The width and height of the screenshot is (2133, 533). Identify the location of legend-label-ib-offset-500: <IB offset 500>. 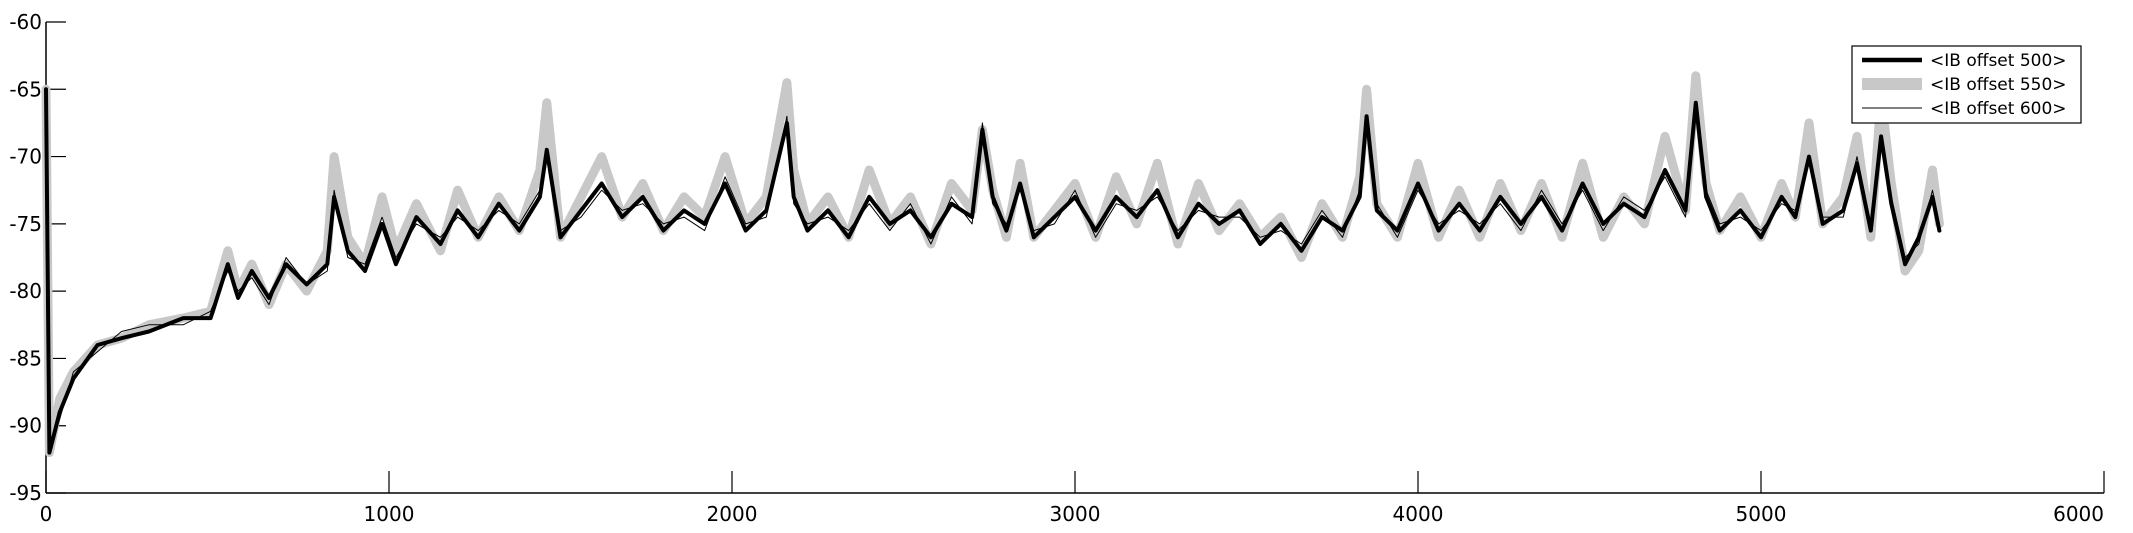
(1998, 61).